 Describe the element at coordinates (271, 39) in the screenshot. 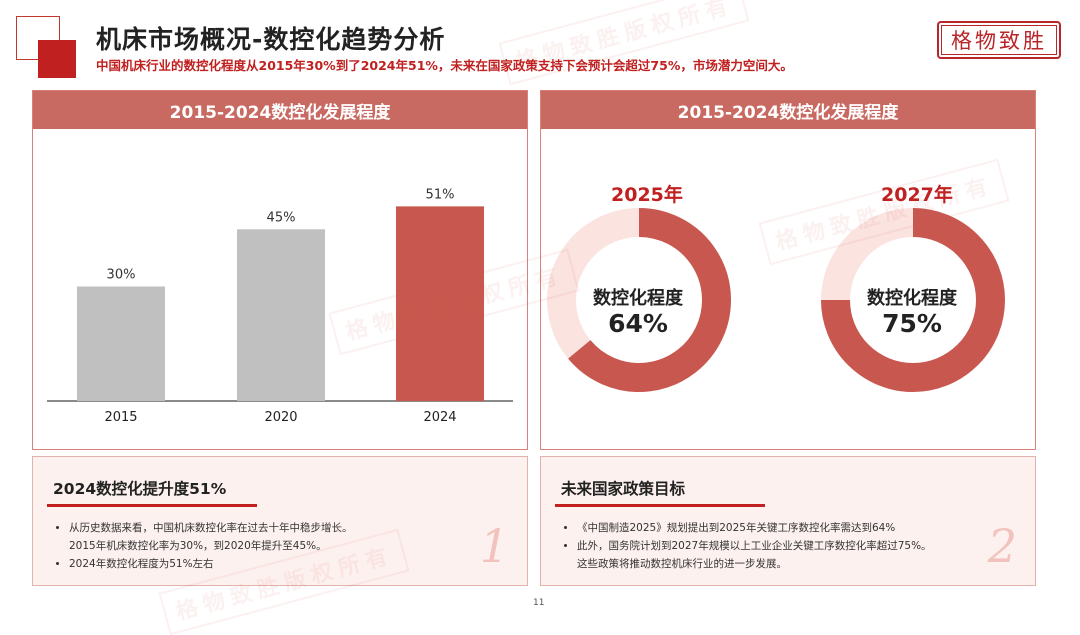

I see `page-title: 机床市场概况-数控化趋势分析` at that location.